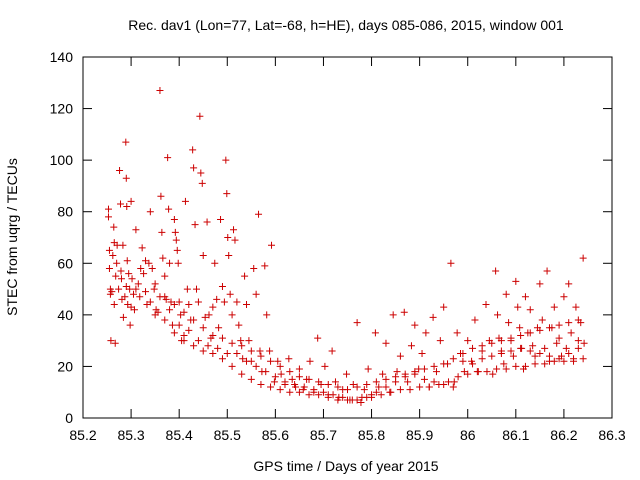  What do you see at coordinates (65, 315) in the screenshot?
I see `y-tick-label: 40` at bounding box center [65, 315].